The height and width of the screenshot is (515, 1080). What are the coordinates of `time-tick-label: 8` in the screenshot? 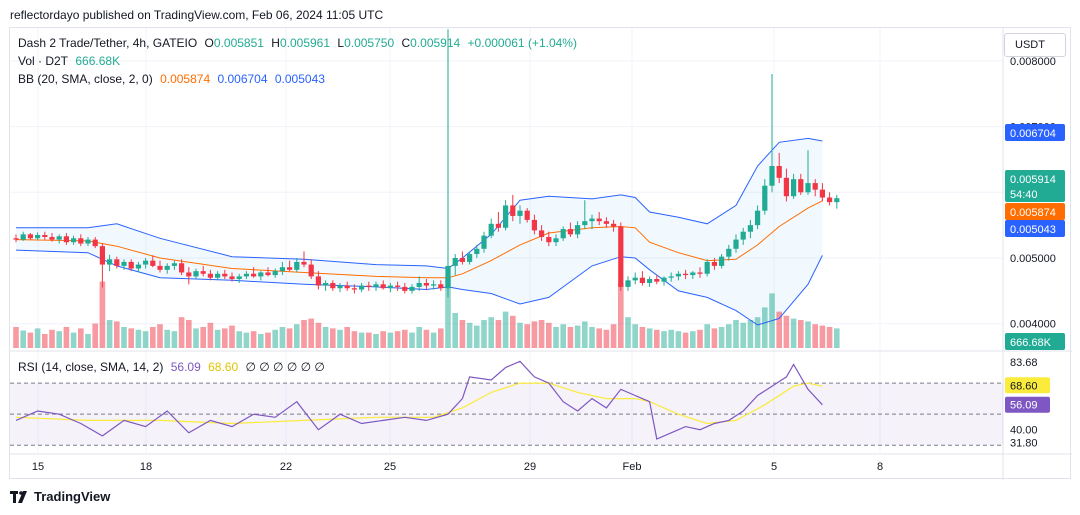 It's located at (880, 467).